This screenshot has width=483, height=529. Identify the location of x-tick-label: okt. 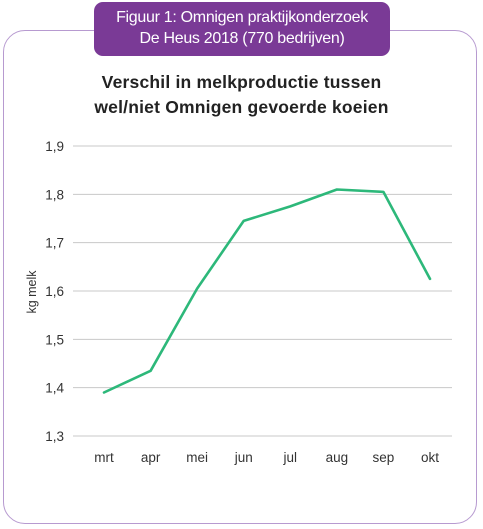
(430, 457).